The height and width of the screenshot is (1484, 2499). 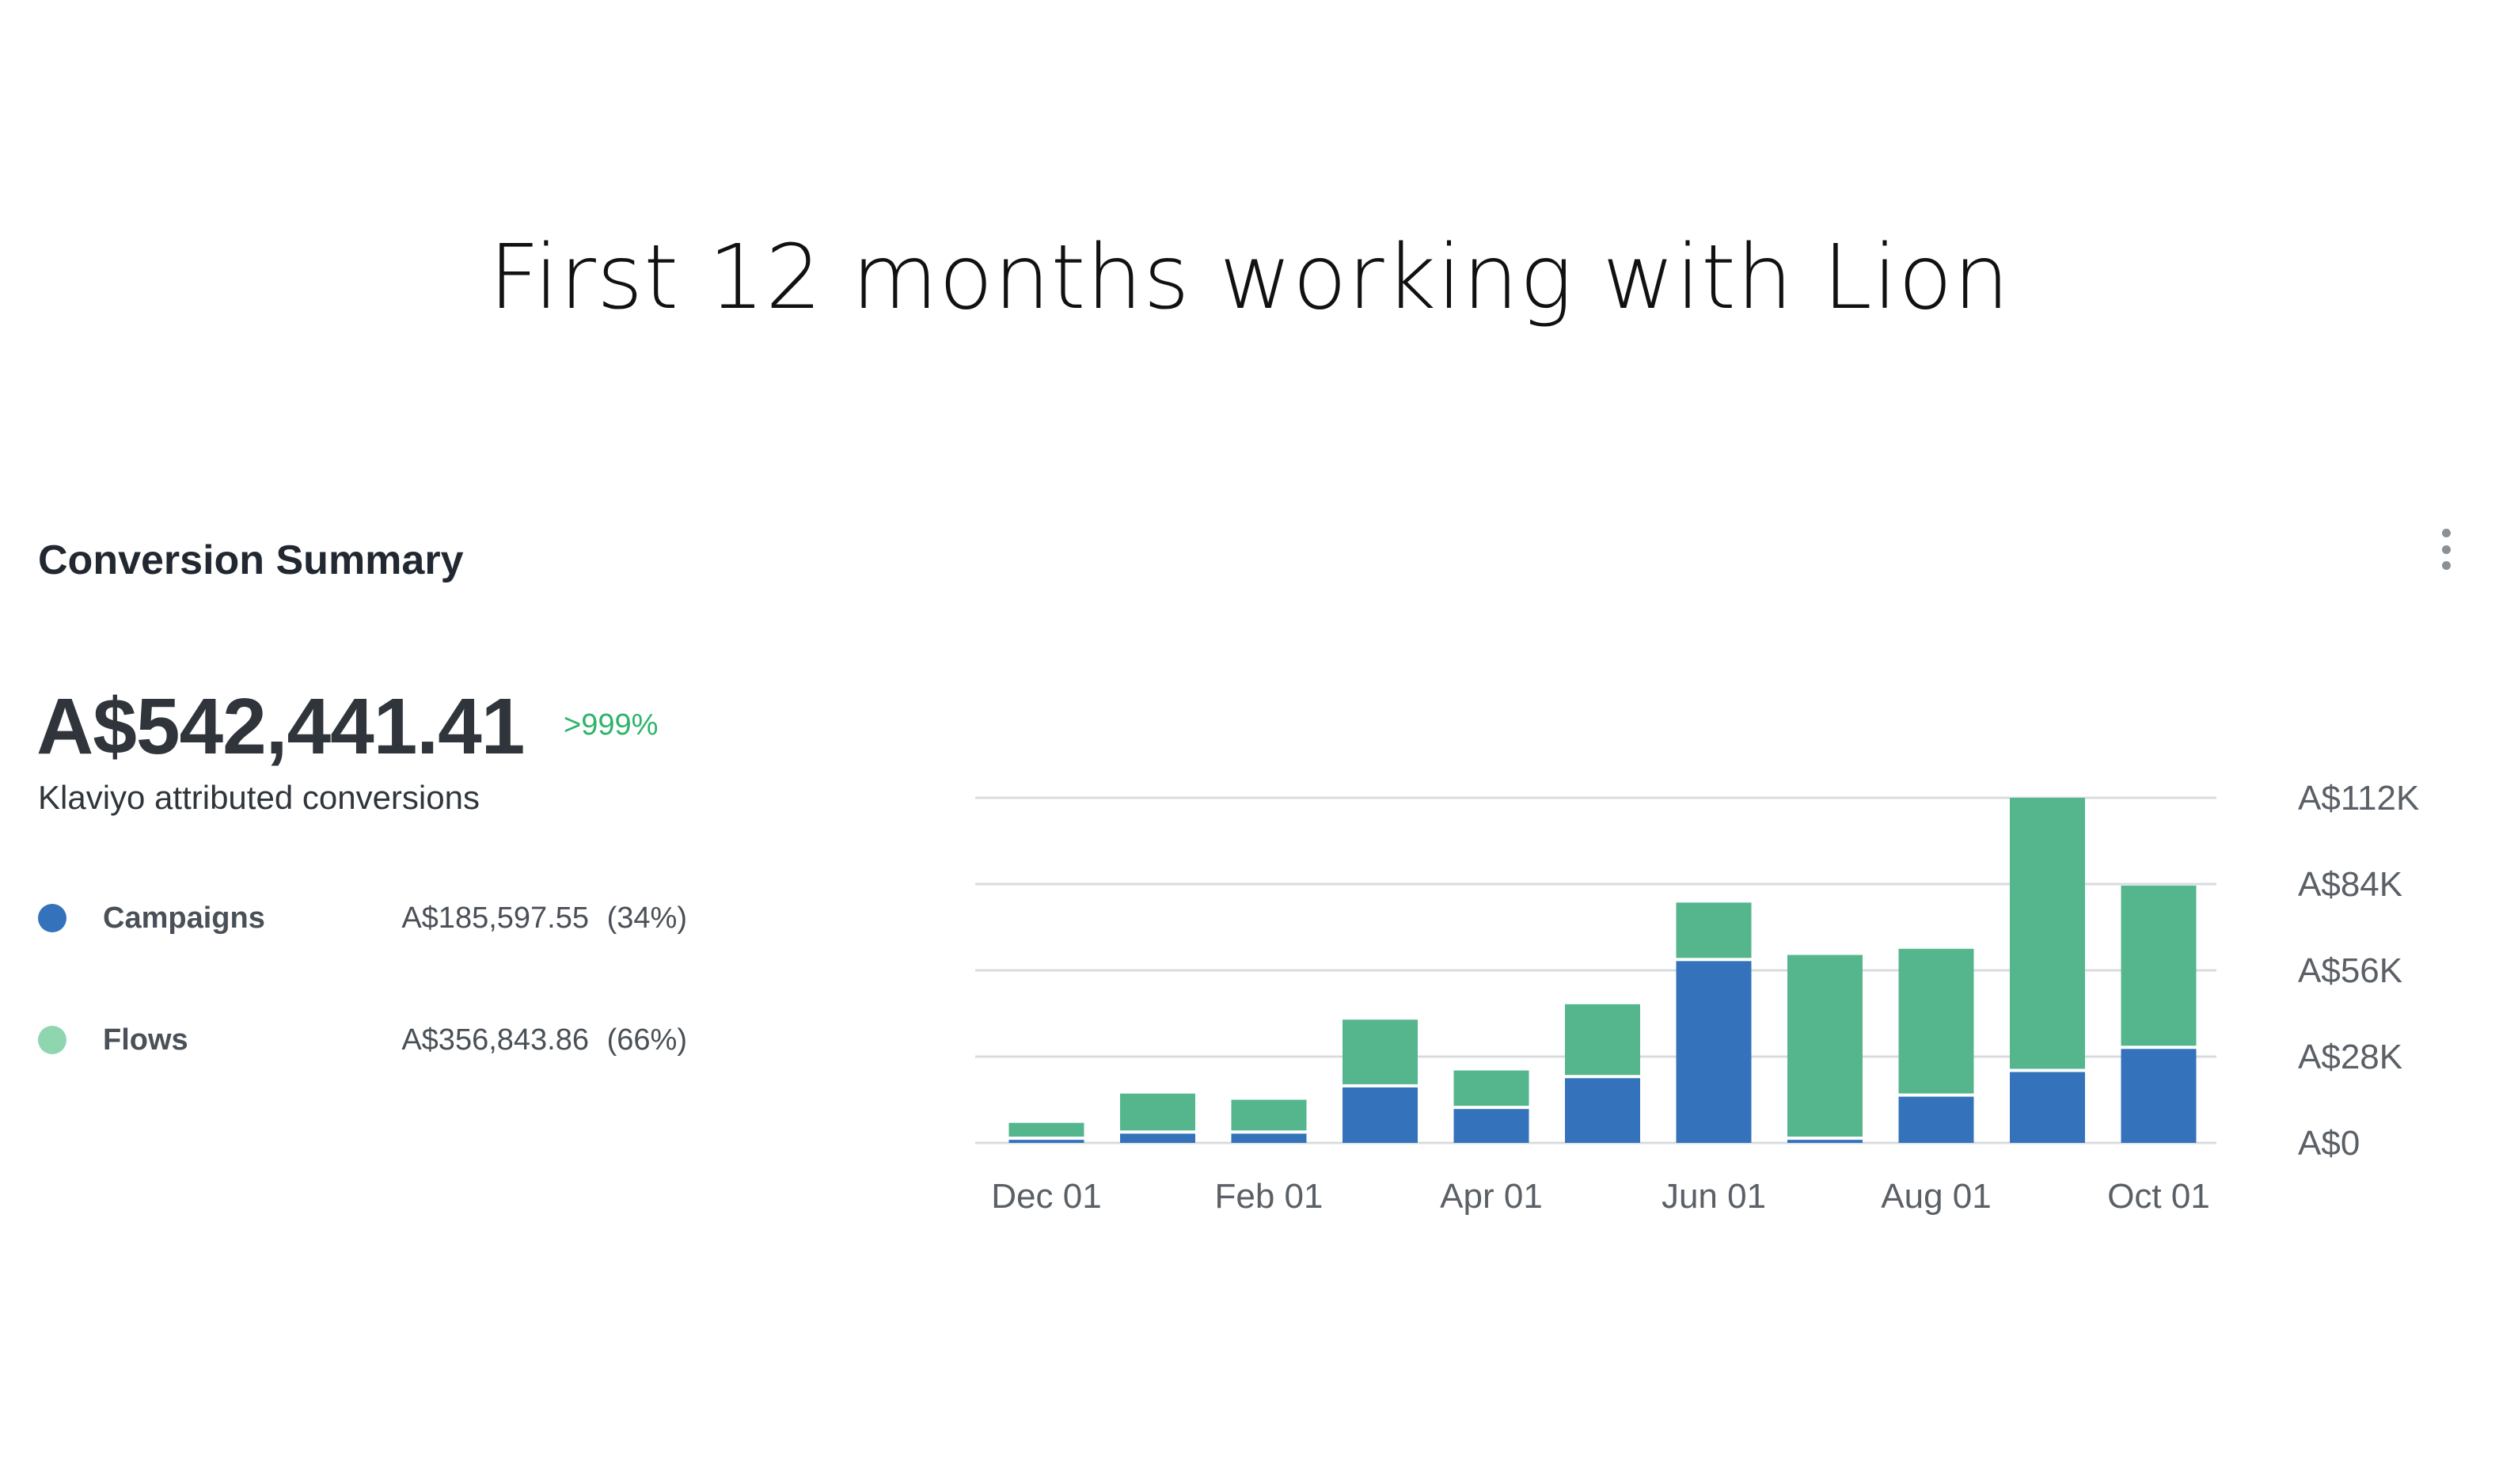 I want to click on x-tick-label: Dec 01, so click(x=1046, y=1196).